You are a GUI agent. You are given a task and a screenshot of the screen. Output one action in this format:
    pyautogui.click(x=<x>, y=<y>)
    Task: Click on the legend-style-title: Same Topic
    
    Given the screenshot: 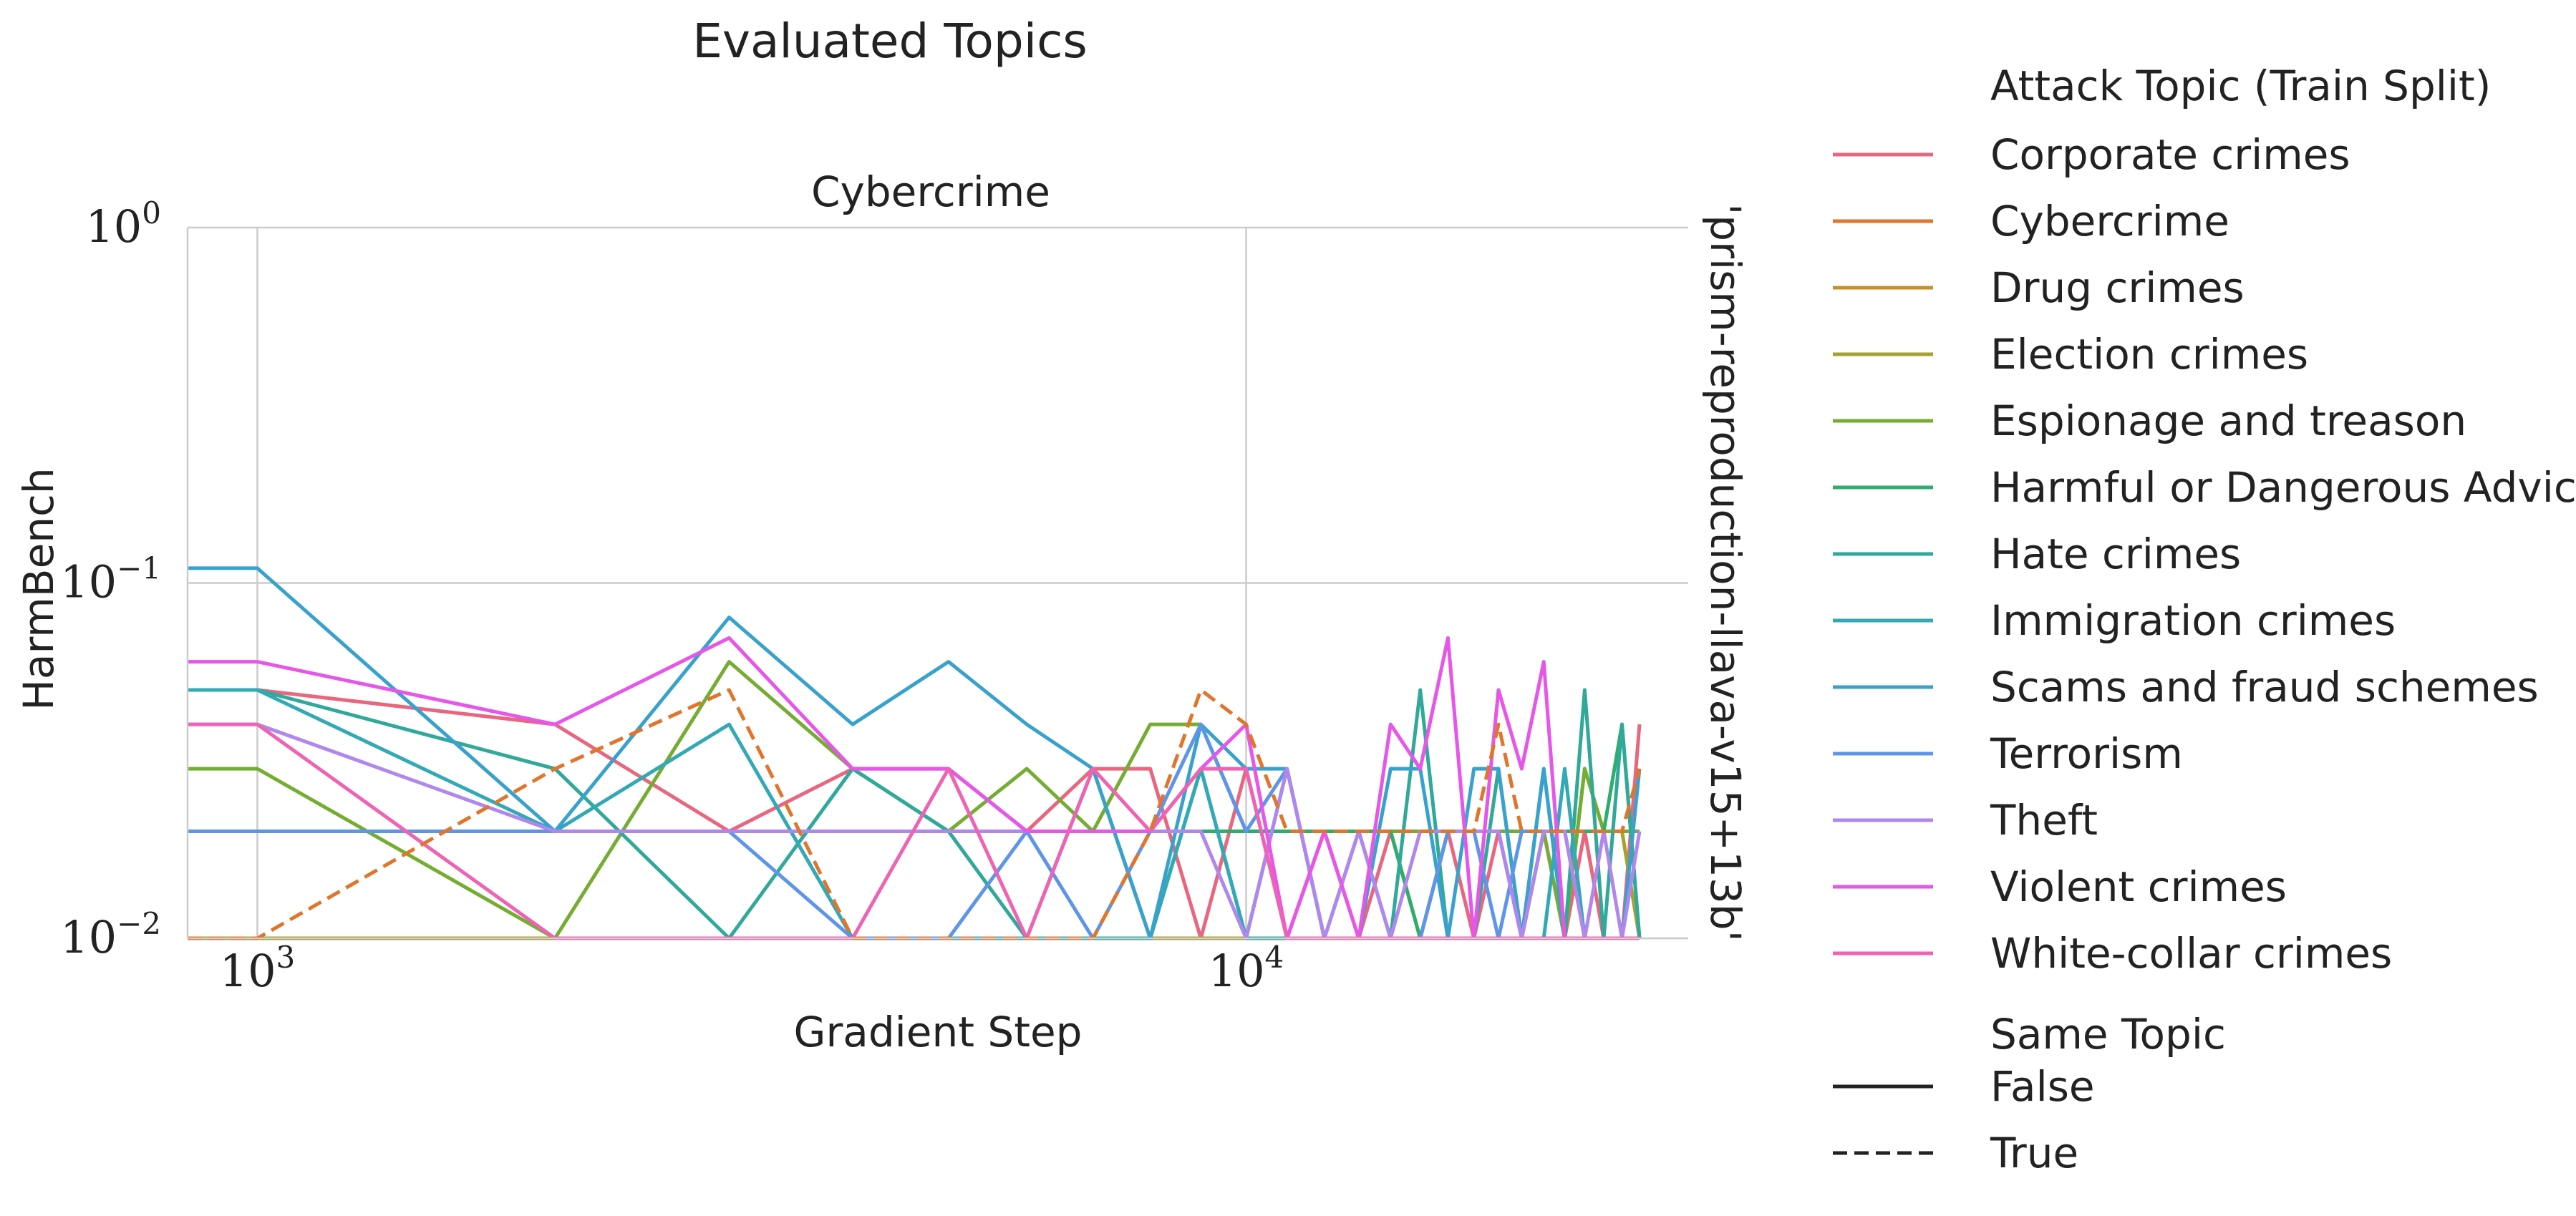 What is the action you would take?
    pyautogui.click(x=2108, y=1034)
    